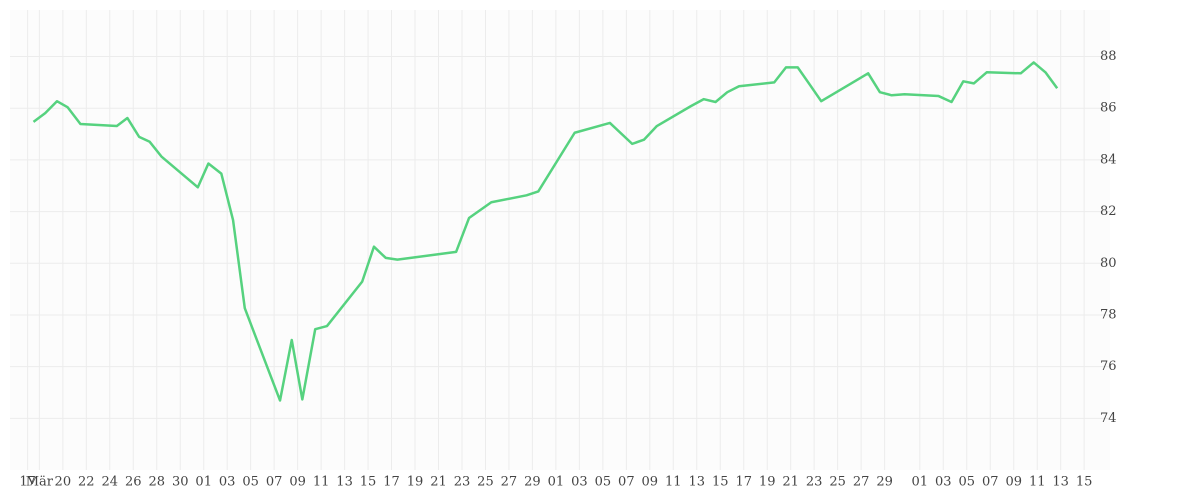 This screenshot has width=1200, height=504. I want to click on y-tick-label: 82, so click(1108, 211).